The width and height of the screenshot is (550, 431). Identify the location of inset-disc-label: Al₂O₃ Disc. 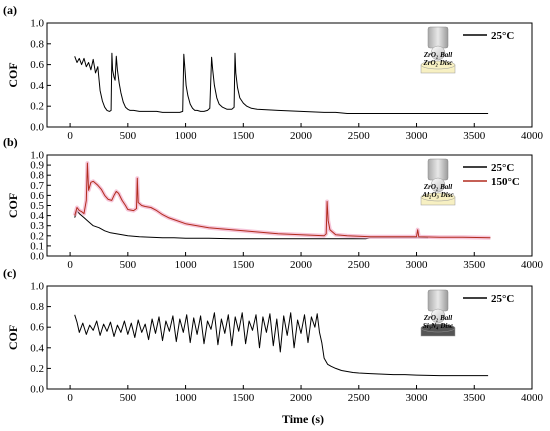
(437, 195).